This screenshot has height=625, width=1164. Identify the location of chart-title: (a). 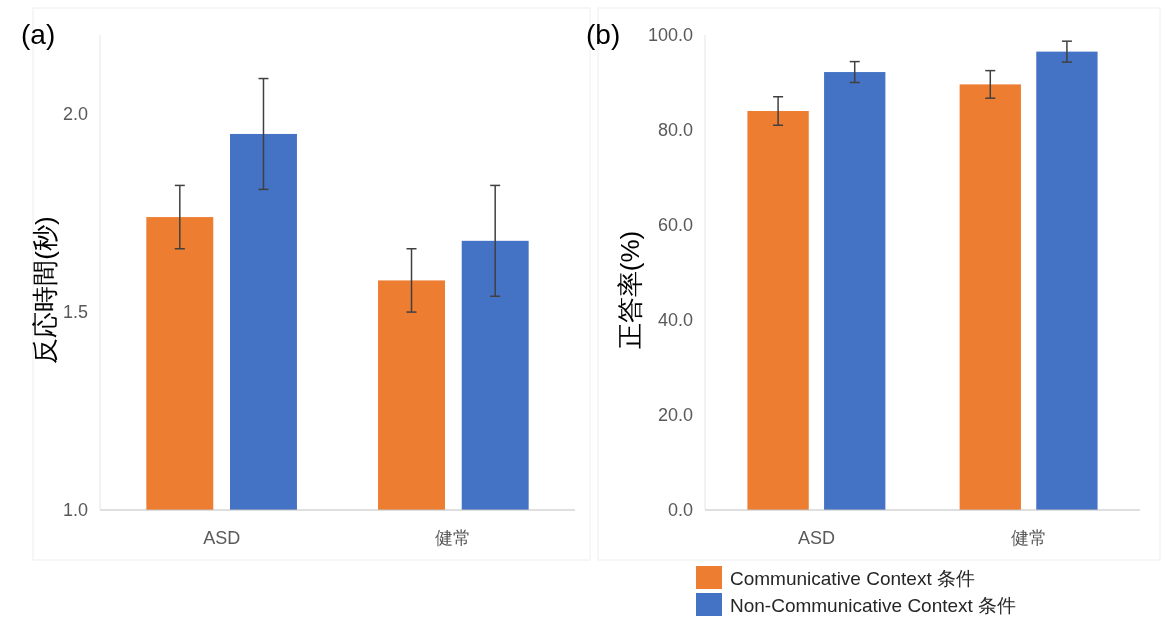
(38, 34).